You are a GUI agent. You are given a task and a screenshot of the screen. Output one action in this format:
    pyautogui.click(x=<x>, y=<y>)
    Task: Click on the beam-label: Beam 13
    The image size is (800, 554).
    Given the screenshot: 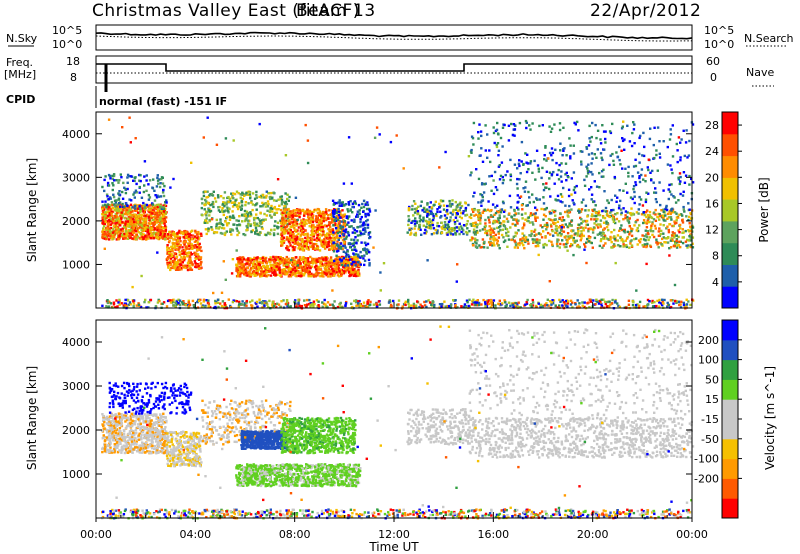 What is the action you would take?
    pyautogui.click(x=336, y=11)
    